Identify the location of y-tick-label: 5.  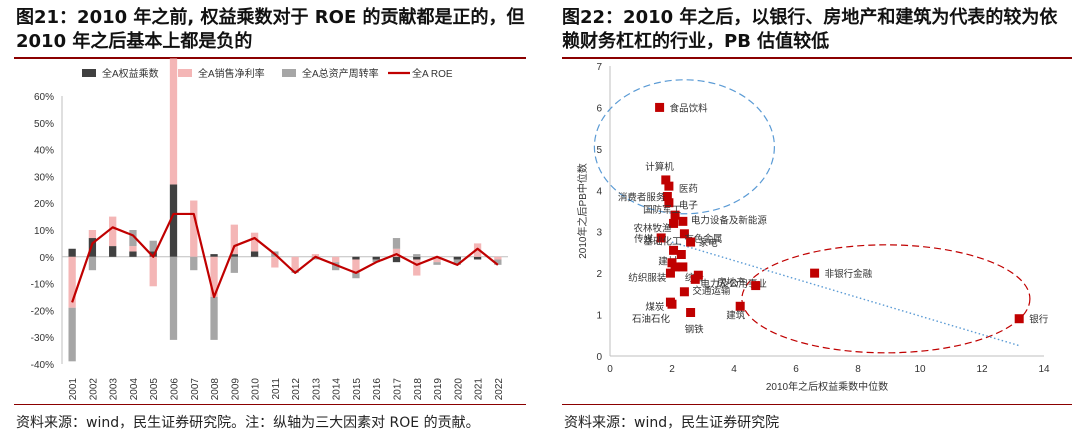
(599, 150).